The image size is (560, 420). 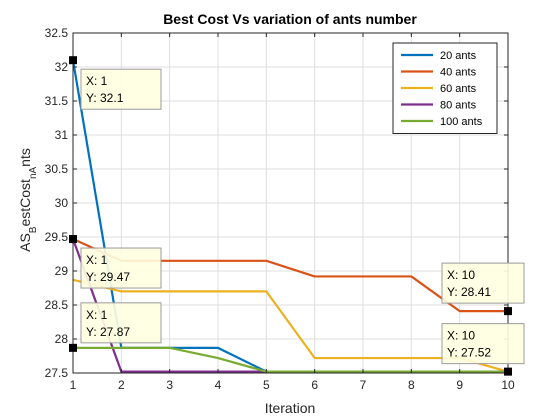 What do you see at coordinates (57, 33) in the screenshot?
I see `y-tick-label: 32.5` at bounding box center [57, 33].